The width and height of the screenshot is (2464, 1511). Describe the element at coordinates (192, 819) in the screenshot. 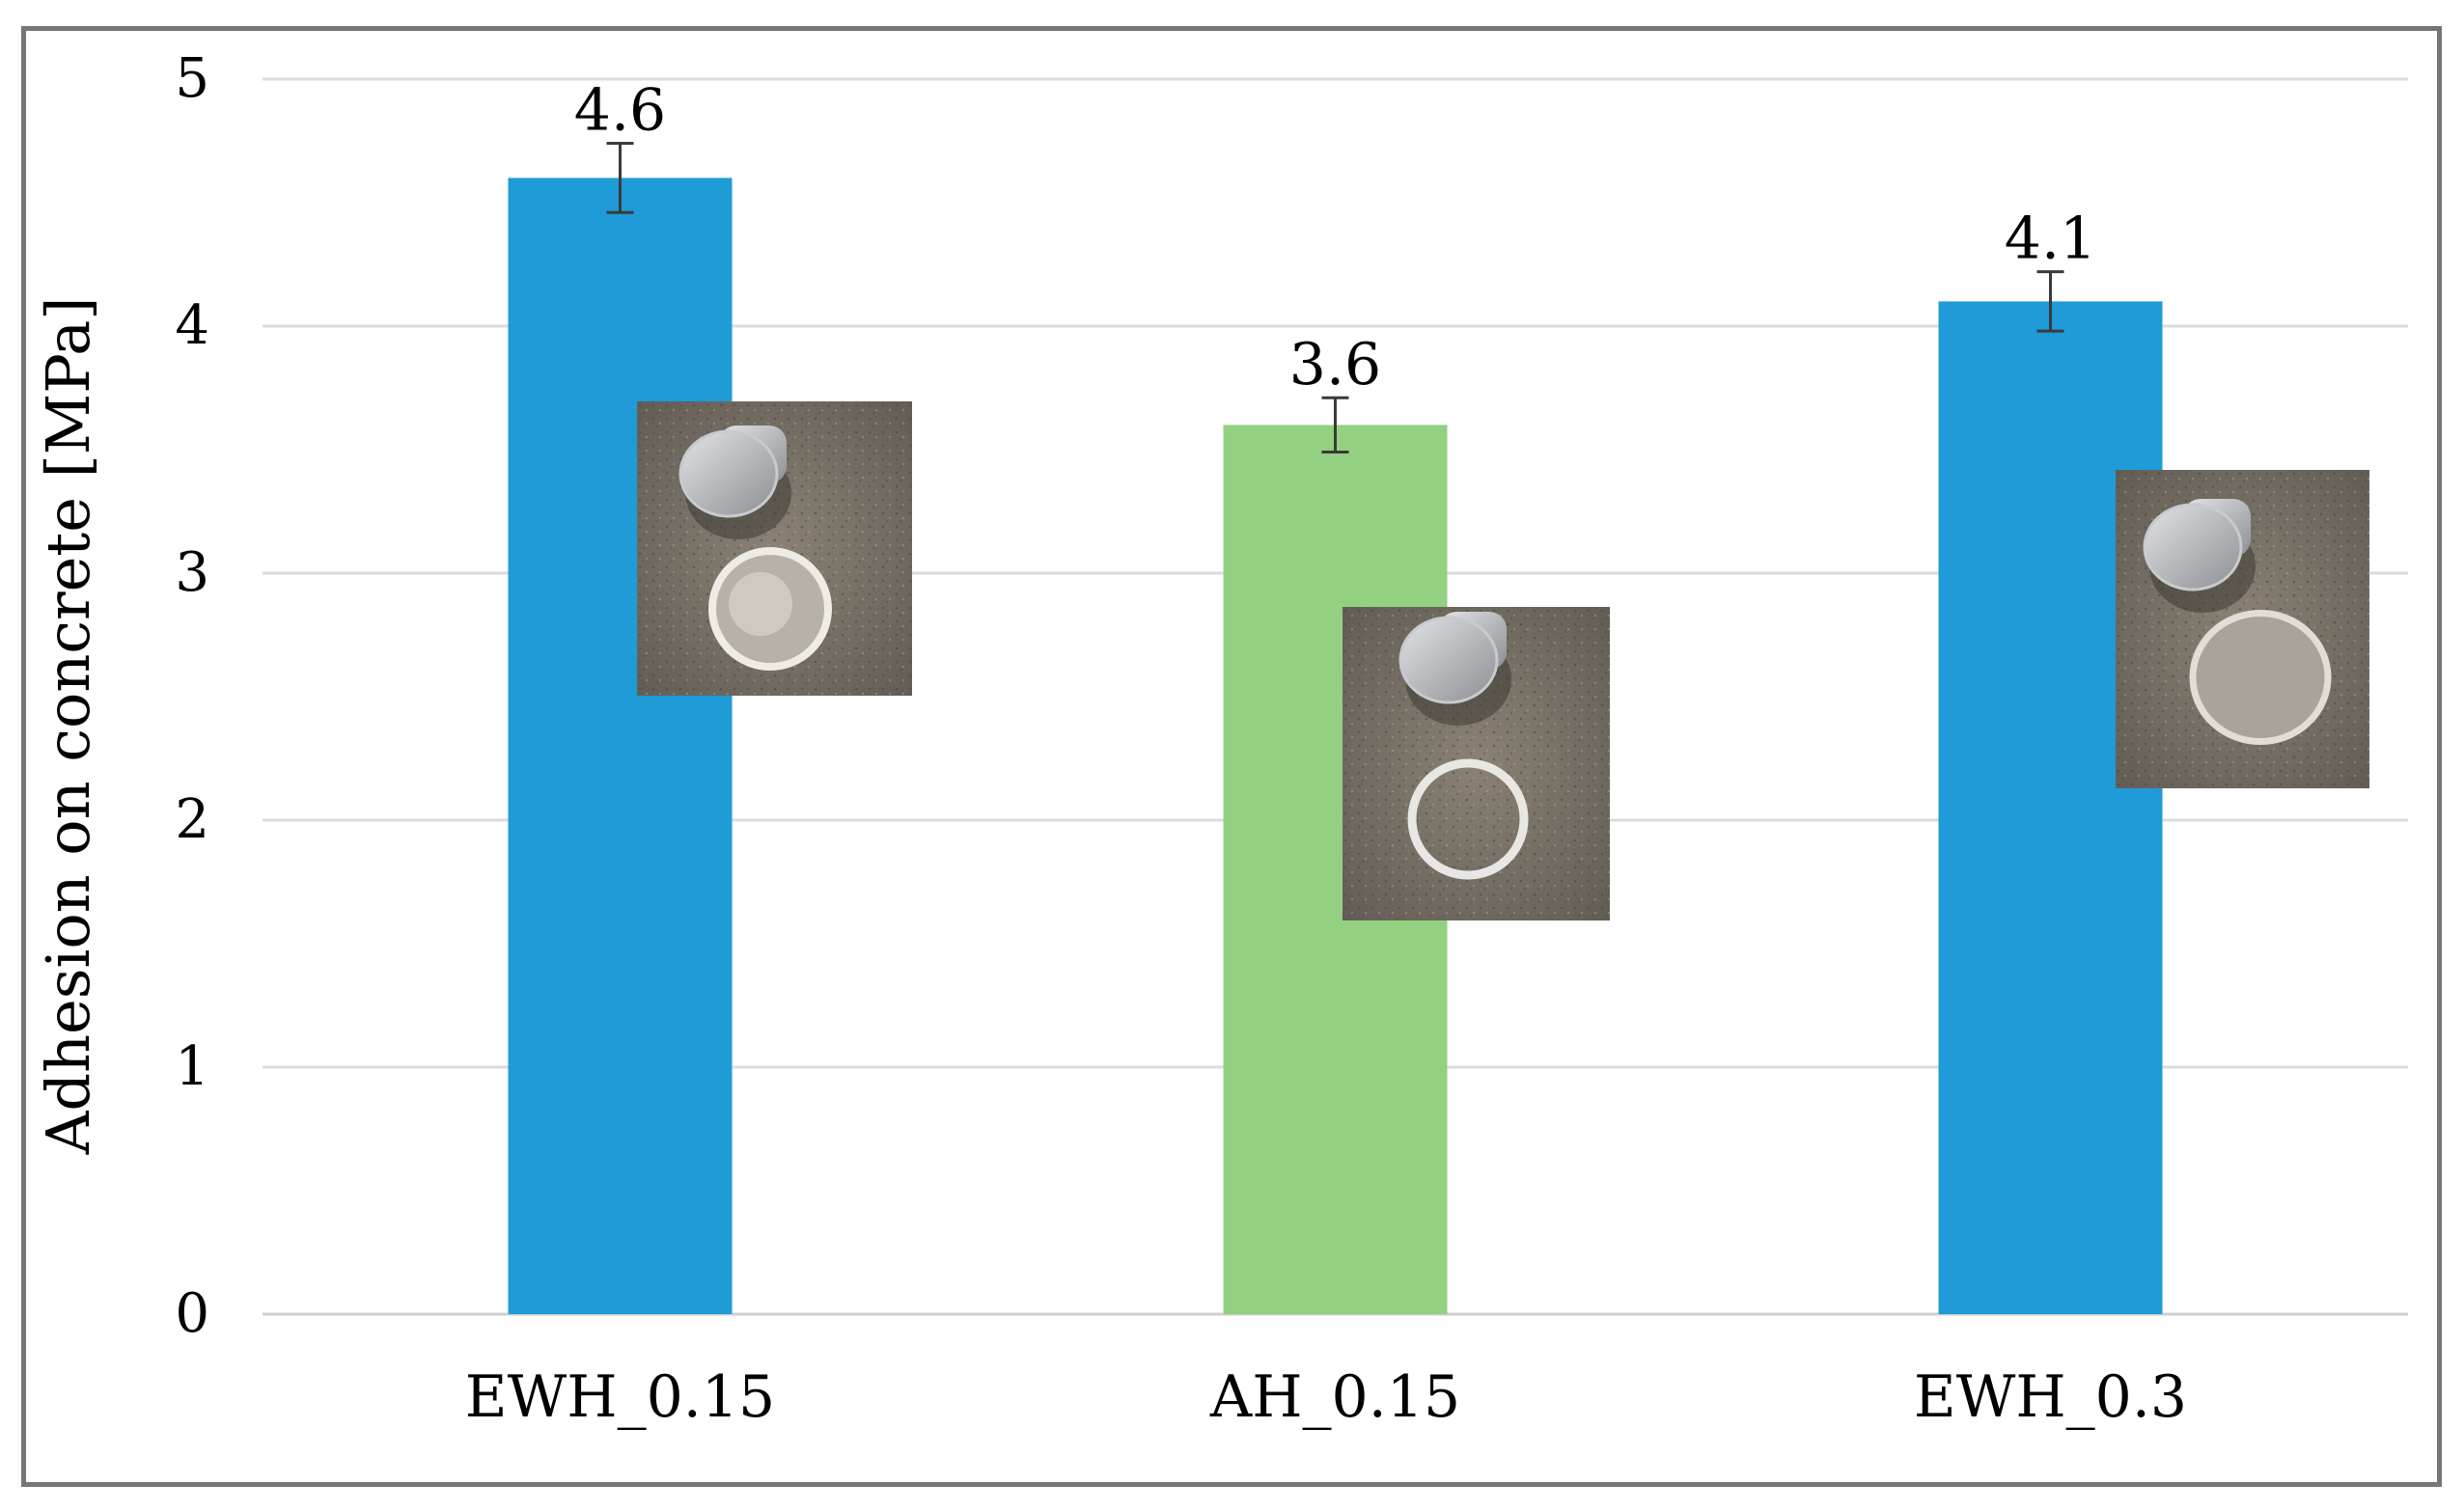

I see `y-tick-label: 2` at that location.